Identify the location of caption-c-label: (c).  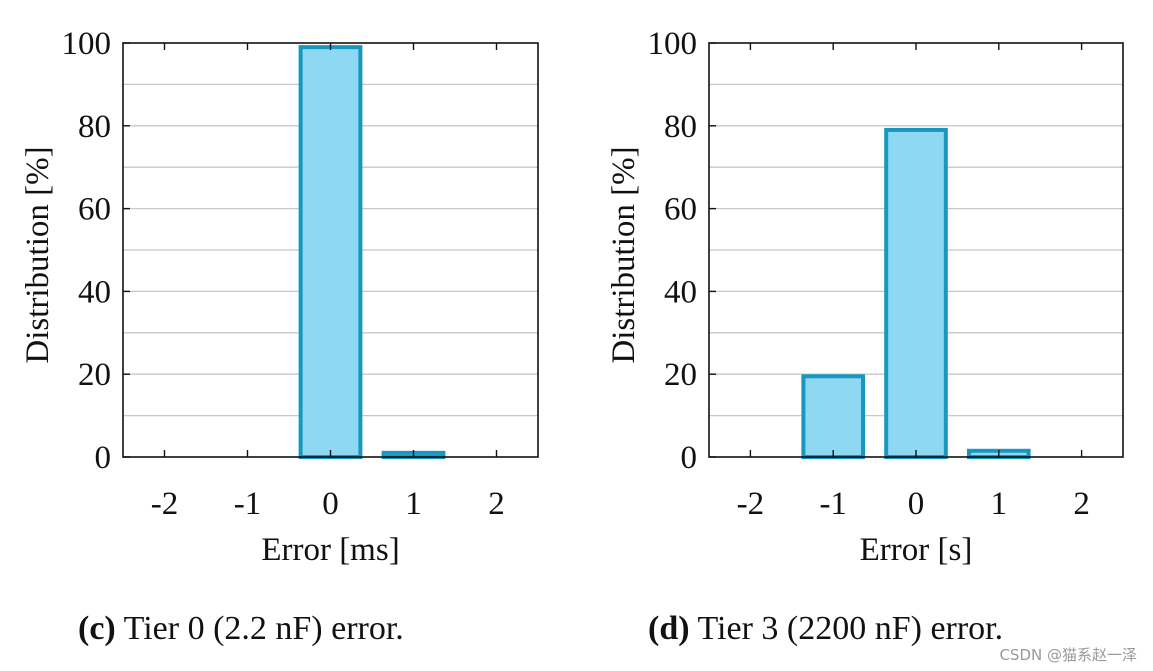
(97, 628).